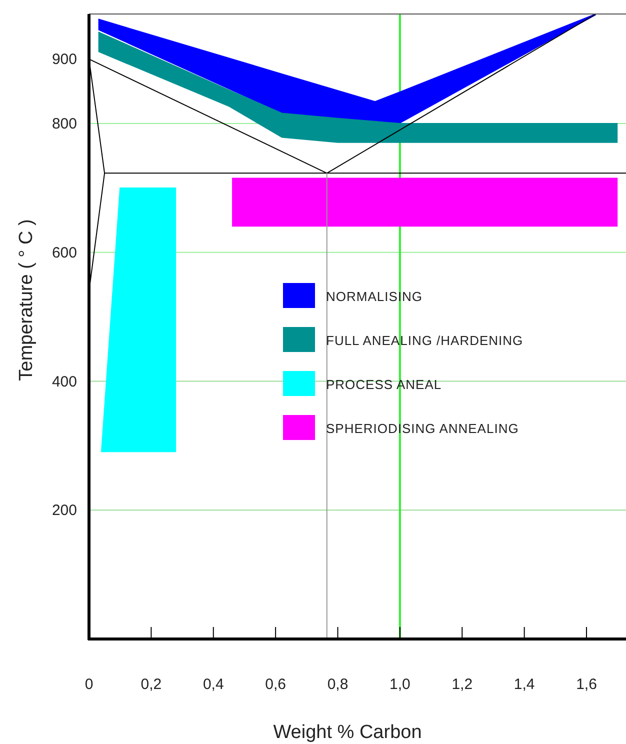  I want to click on x-tick-label: 1,0, so click(400, 684).